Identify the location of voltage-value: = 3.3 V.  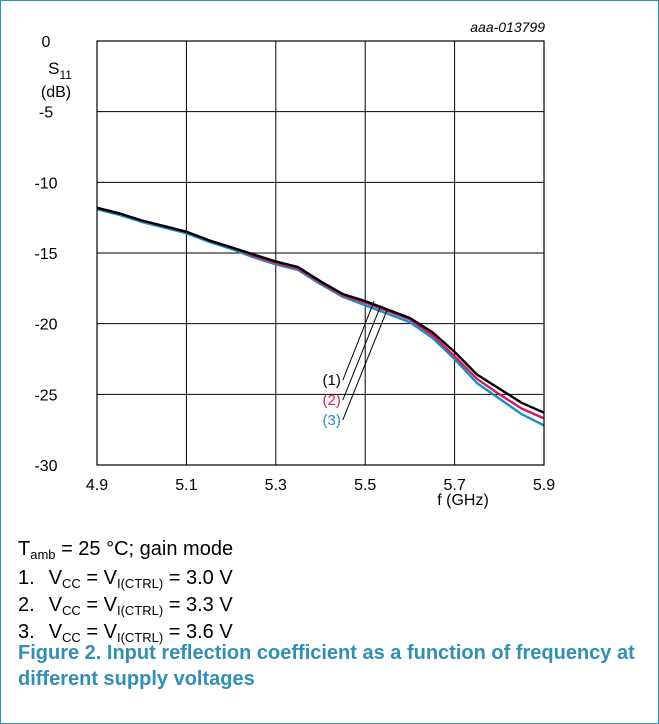
(198, 605).